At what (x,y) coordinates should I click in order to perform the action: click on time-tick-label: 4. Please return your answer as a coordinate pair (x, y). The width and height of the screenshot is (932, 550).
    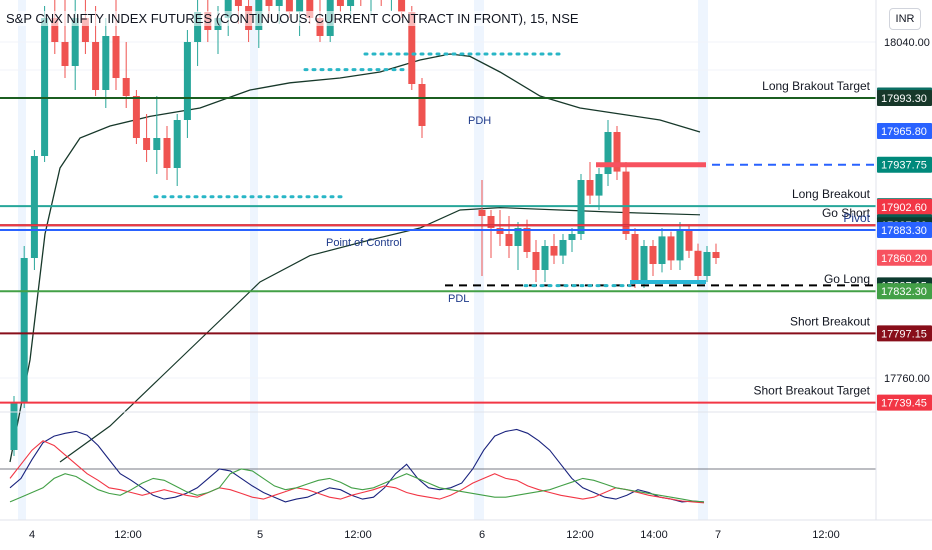
    Looking at the image, I should click on (32, 535).